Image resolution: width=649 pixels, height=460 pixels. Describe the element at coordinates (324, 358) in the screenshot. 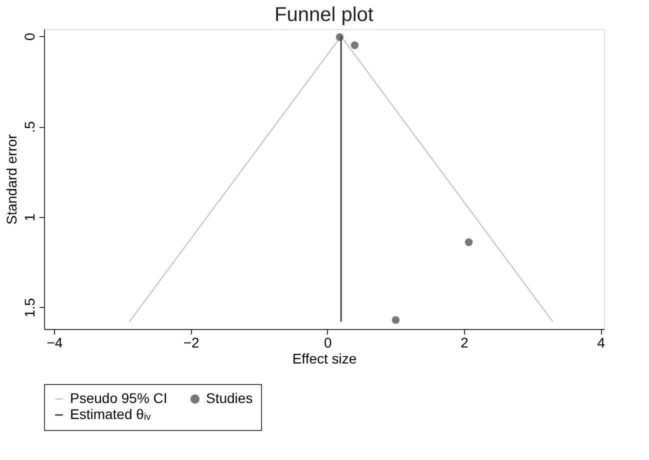

I see `x-axis-title: Effect size` at that location.